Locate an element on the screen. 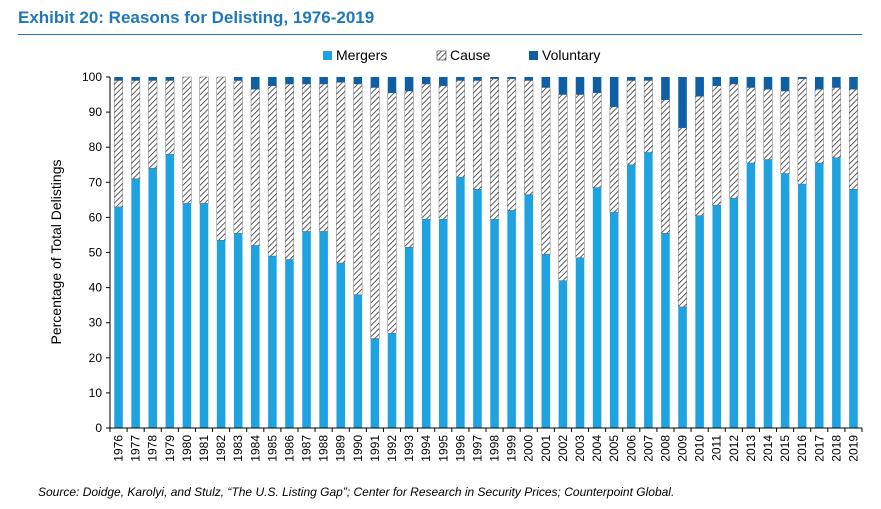 The image size is (881, 509). legend-swatch-cause is located at coordinates (441, 55).